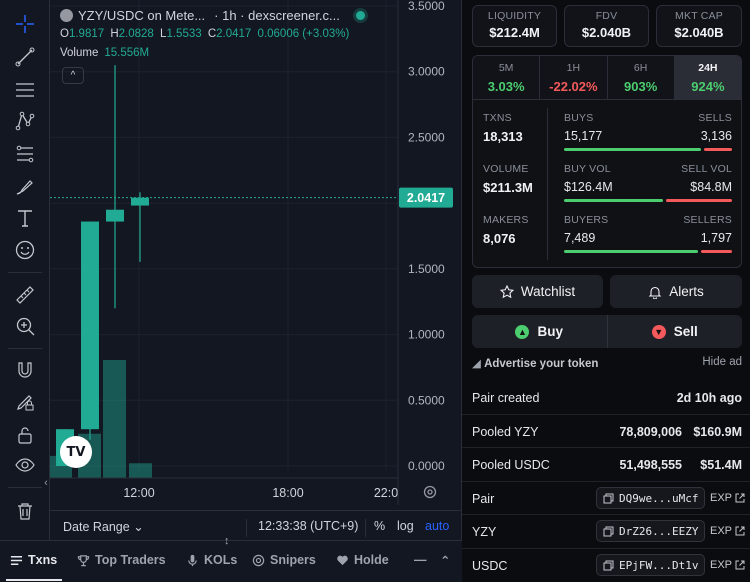 The width and height of the screenshot is (750, 582). I want to click on tab-5m: 5M 3.03%, so click(507, 77).